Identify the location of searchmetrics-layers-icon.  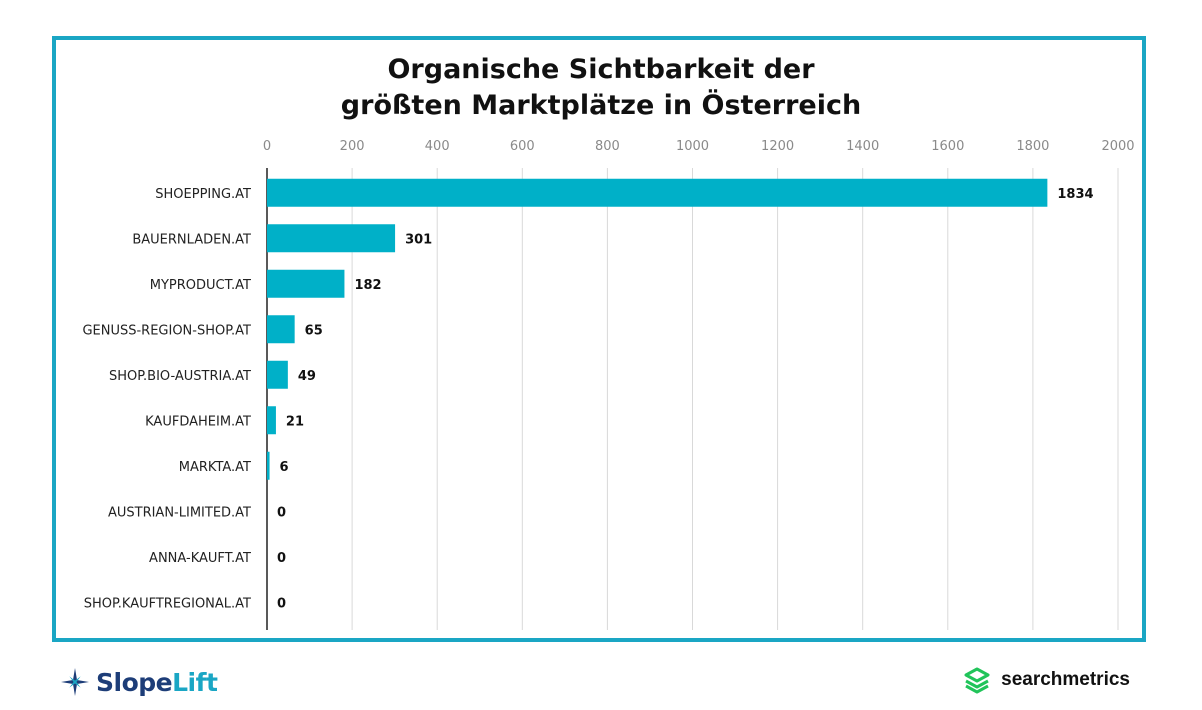
(977, 680).